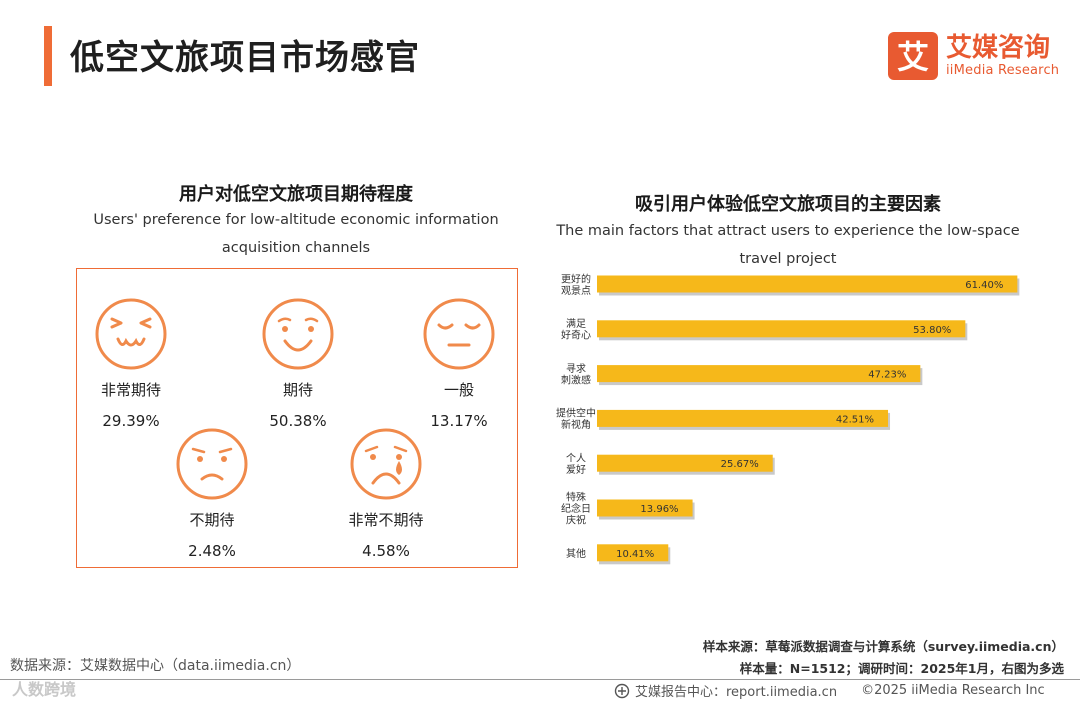  What do you see at coordinates (576, 335) in the screenshot?
I see `category-label: 好奇心` at bounding box center [576, 335].